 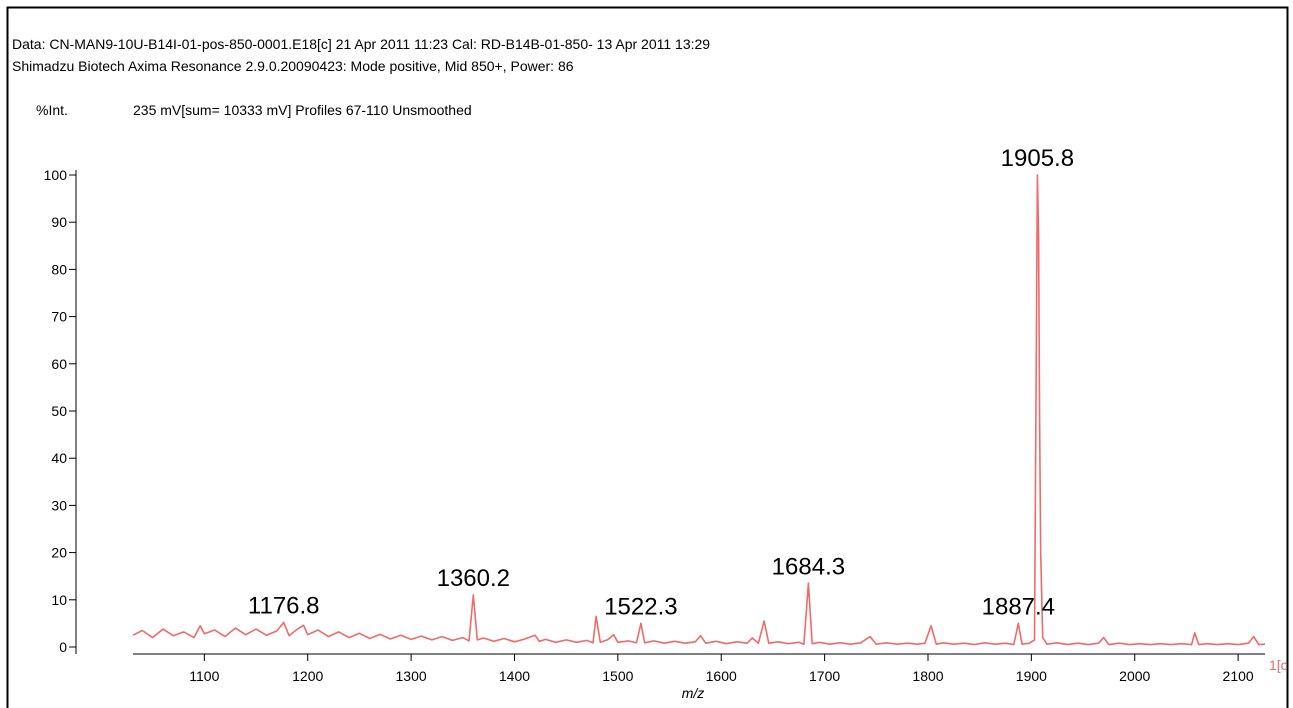 I want to click on peak-label: 1360.2, so click(x=473, y=578).